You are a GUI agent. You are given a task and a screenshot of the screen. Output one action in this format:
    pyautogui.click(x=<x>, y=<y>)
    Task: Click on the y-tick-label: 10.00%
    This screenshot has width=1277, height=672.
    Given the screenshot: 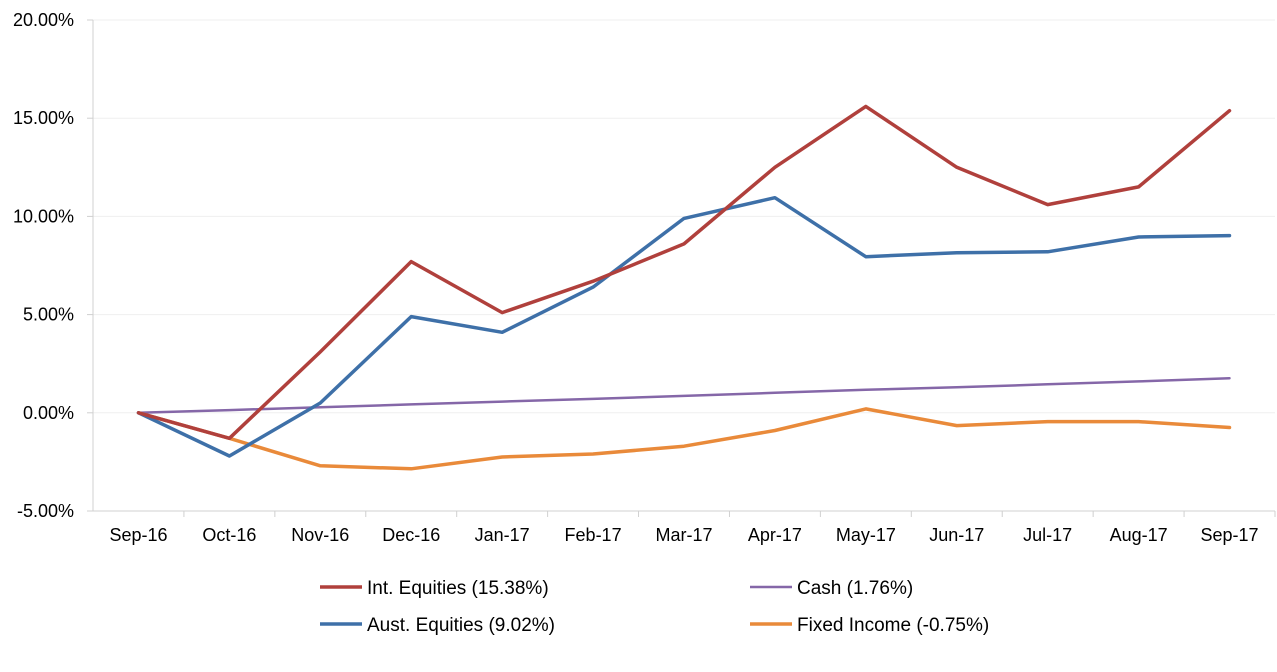 What is the action you would take?
    pyautogui.click(x=43, y=216)
    